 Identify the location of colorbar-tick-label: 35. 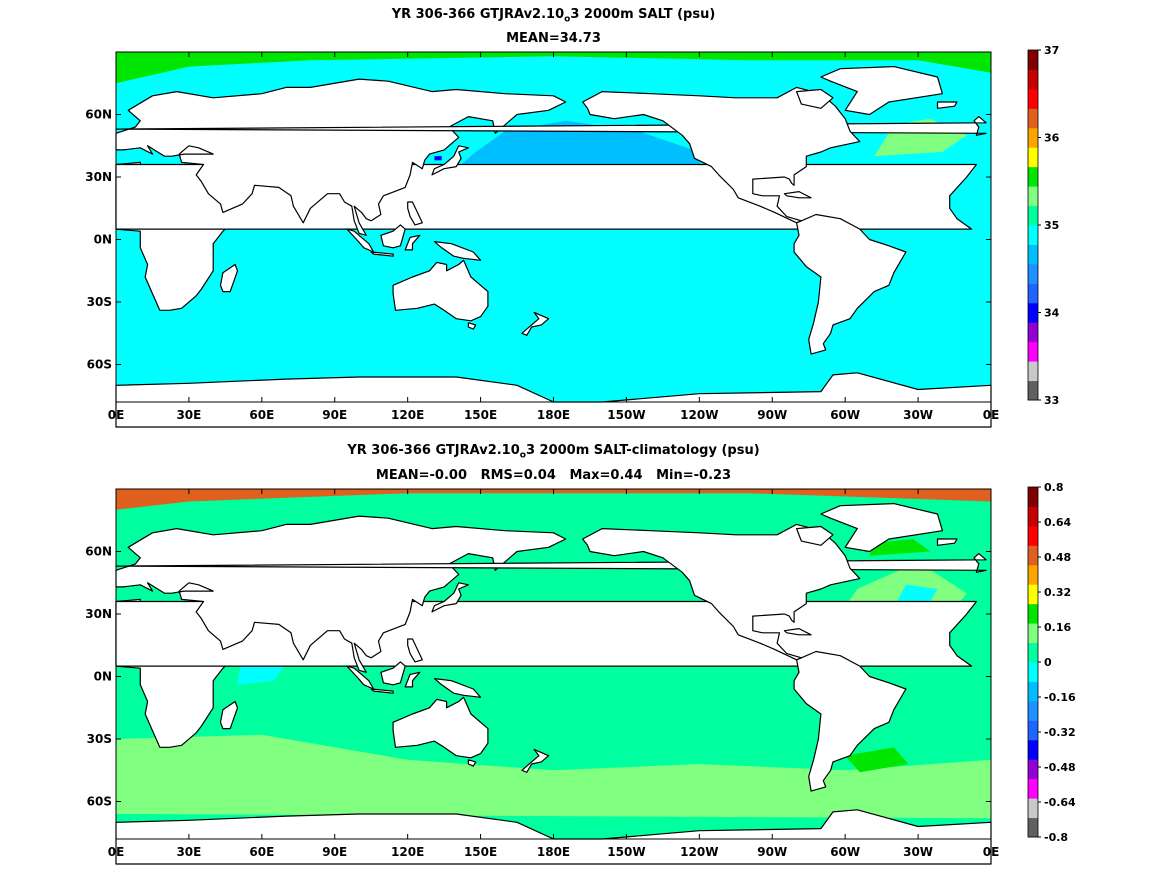
(1051, 225).